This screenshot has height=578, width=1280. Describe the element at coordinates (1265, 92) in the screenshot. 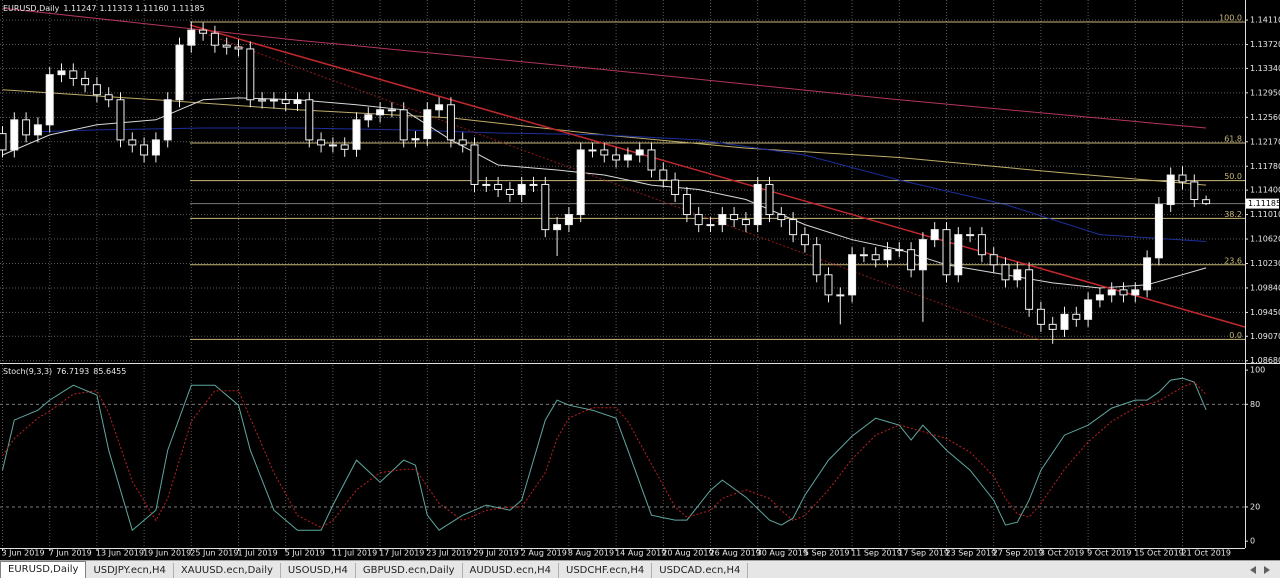

I see `y-tick-label: 1.12950` at that location.